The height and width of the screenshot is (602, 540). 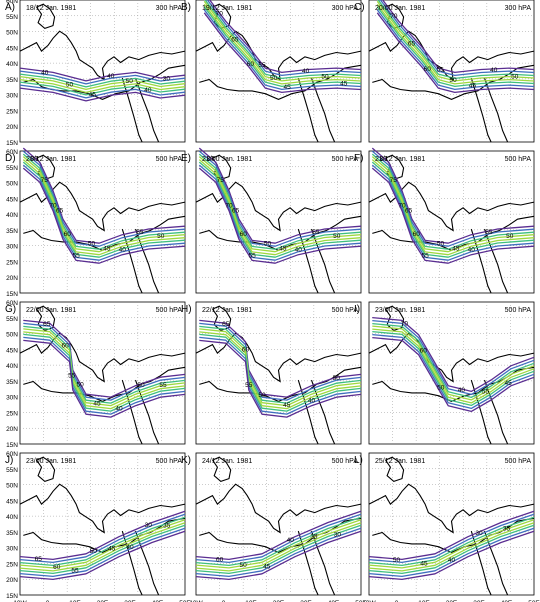 What do you see at coordinates (167, 78) in the screenshot?
I see `contour-label: 30` at bounding box center [167, 78].